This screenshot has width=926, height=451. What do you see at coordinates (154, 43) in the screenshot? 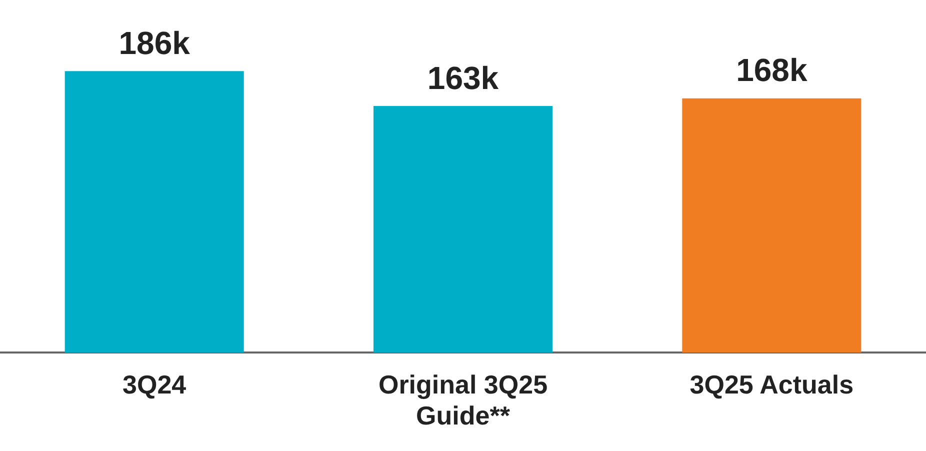
I see `data-label: 186k` at bounding box center [154, 43].